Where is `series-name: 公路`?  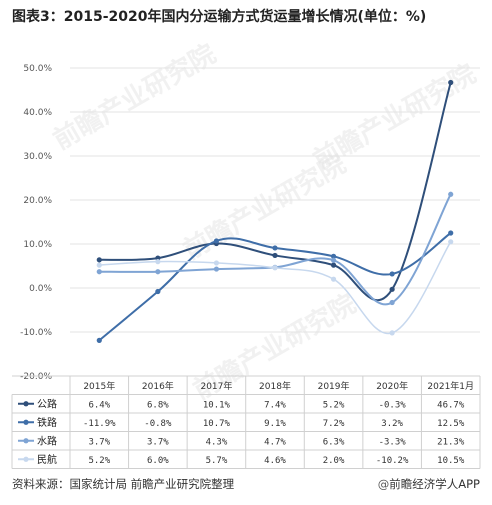
series-name: 公路 is located at coordinates (47, 403).